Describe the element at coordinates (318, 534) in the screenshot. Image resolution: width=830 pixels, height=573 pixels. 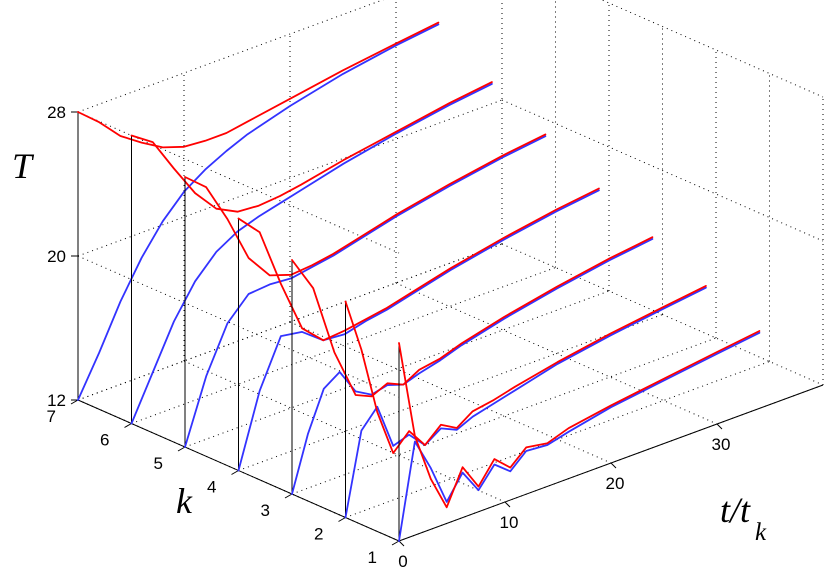
I see `k-tick-label: 2` at that location.